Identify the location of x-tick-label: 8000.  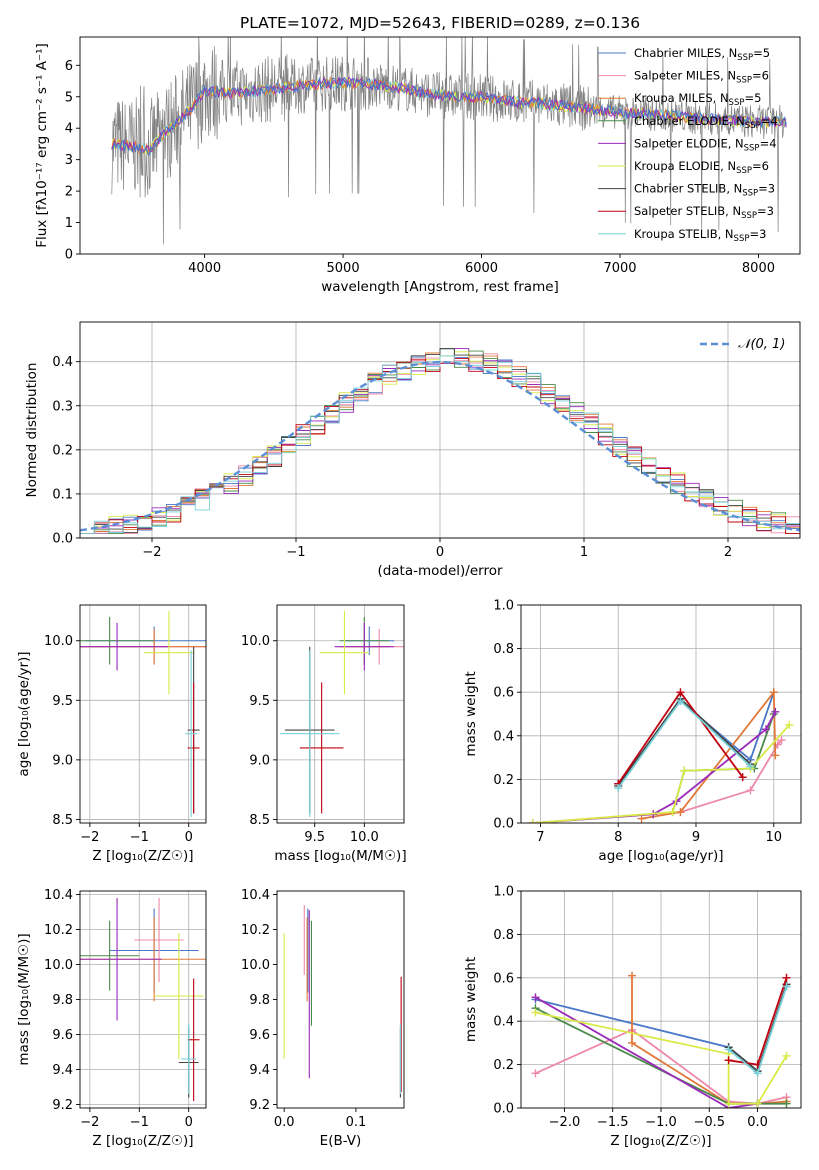
(758, 268).